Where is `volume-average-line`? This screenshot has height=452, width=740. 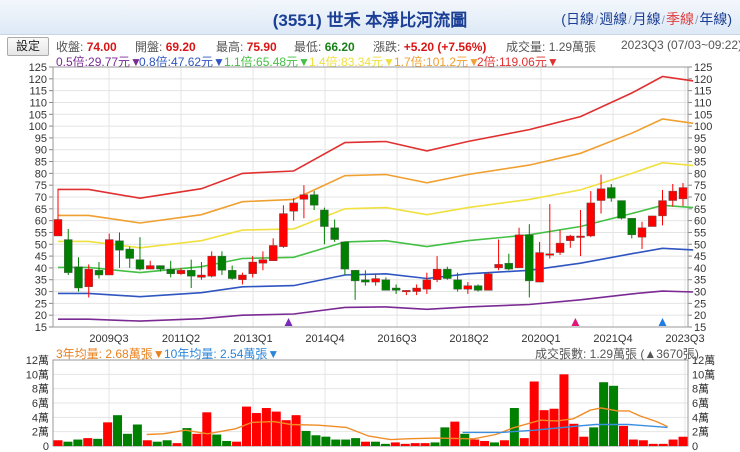
volume-average-line is located at coordinates (407, 424).